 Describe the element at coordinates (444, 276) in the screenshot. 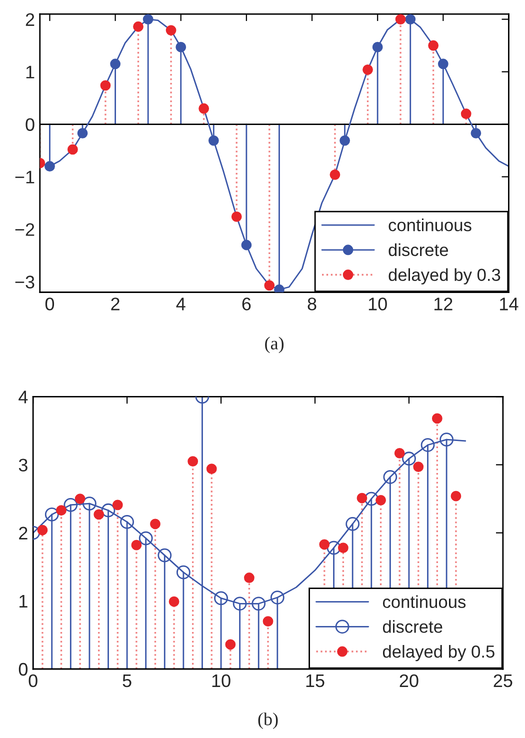

I see `legend-label: delayed by 0.3` at that location.